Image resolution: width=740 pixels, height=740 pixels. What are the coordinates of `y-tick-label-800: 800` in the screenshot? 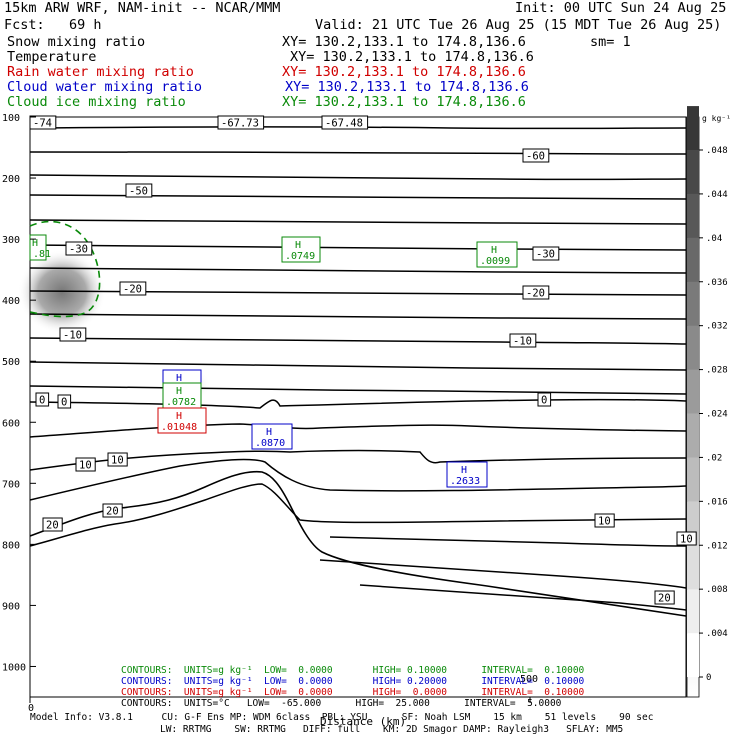 It's located at (11, 545).